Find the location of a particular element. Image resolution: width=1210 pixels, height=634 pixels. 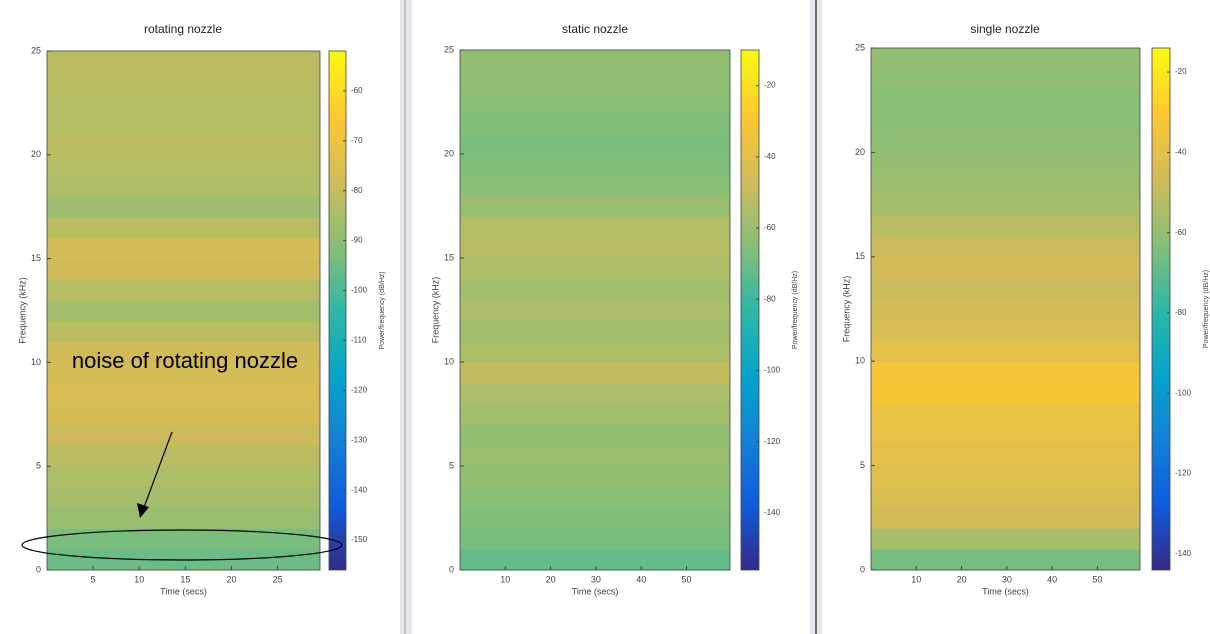

colorbar-tick-label: -90 is located at coordinates (357, 240).